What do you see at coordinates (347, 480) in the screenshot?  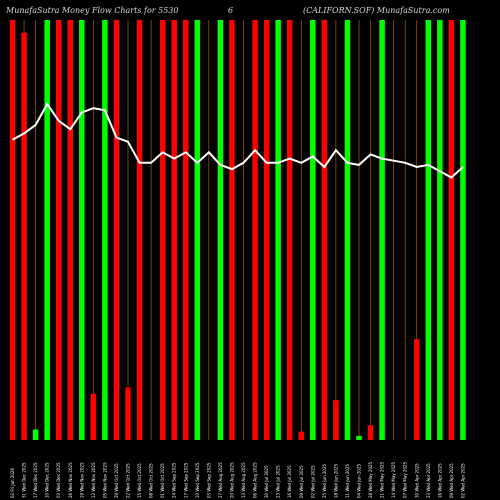 I see `x-tick-label: 11 Wed Jun 2025` at bounding box center [347, 480].